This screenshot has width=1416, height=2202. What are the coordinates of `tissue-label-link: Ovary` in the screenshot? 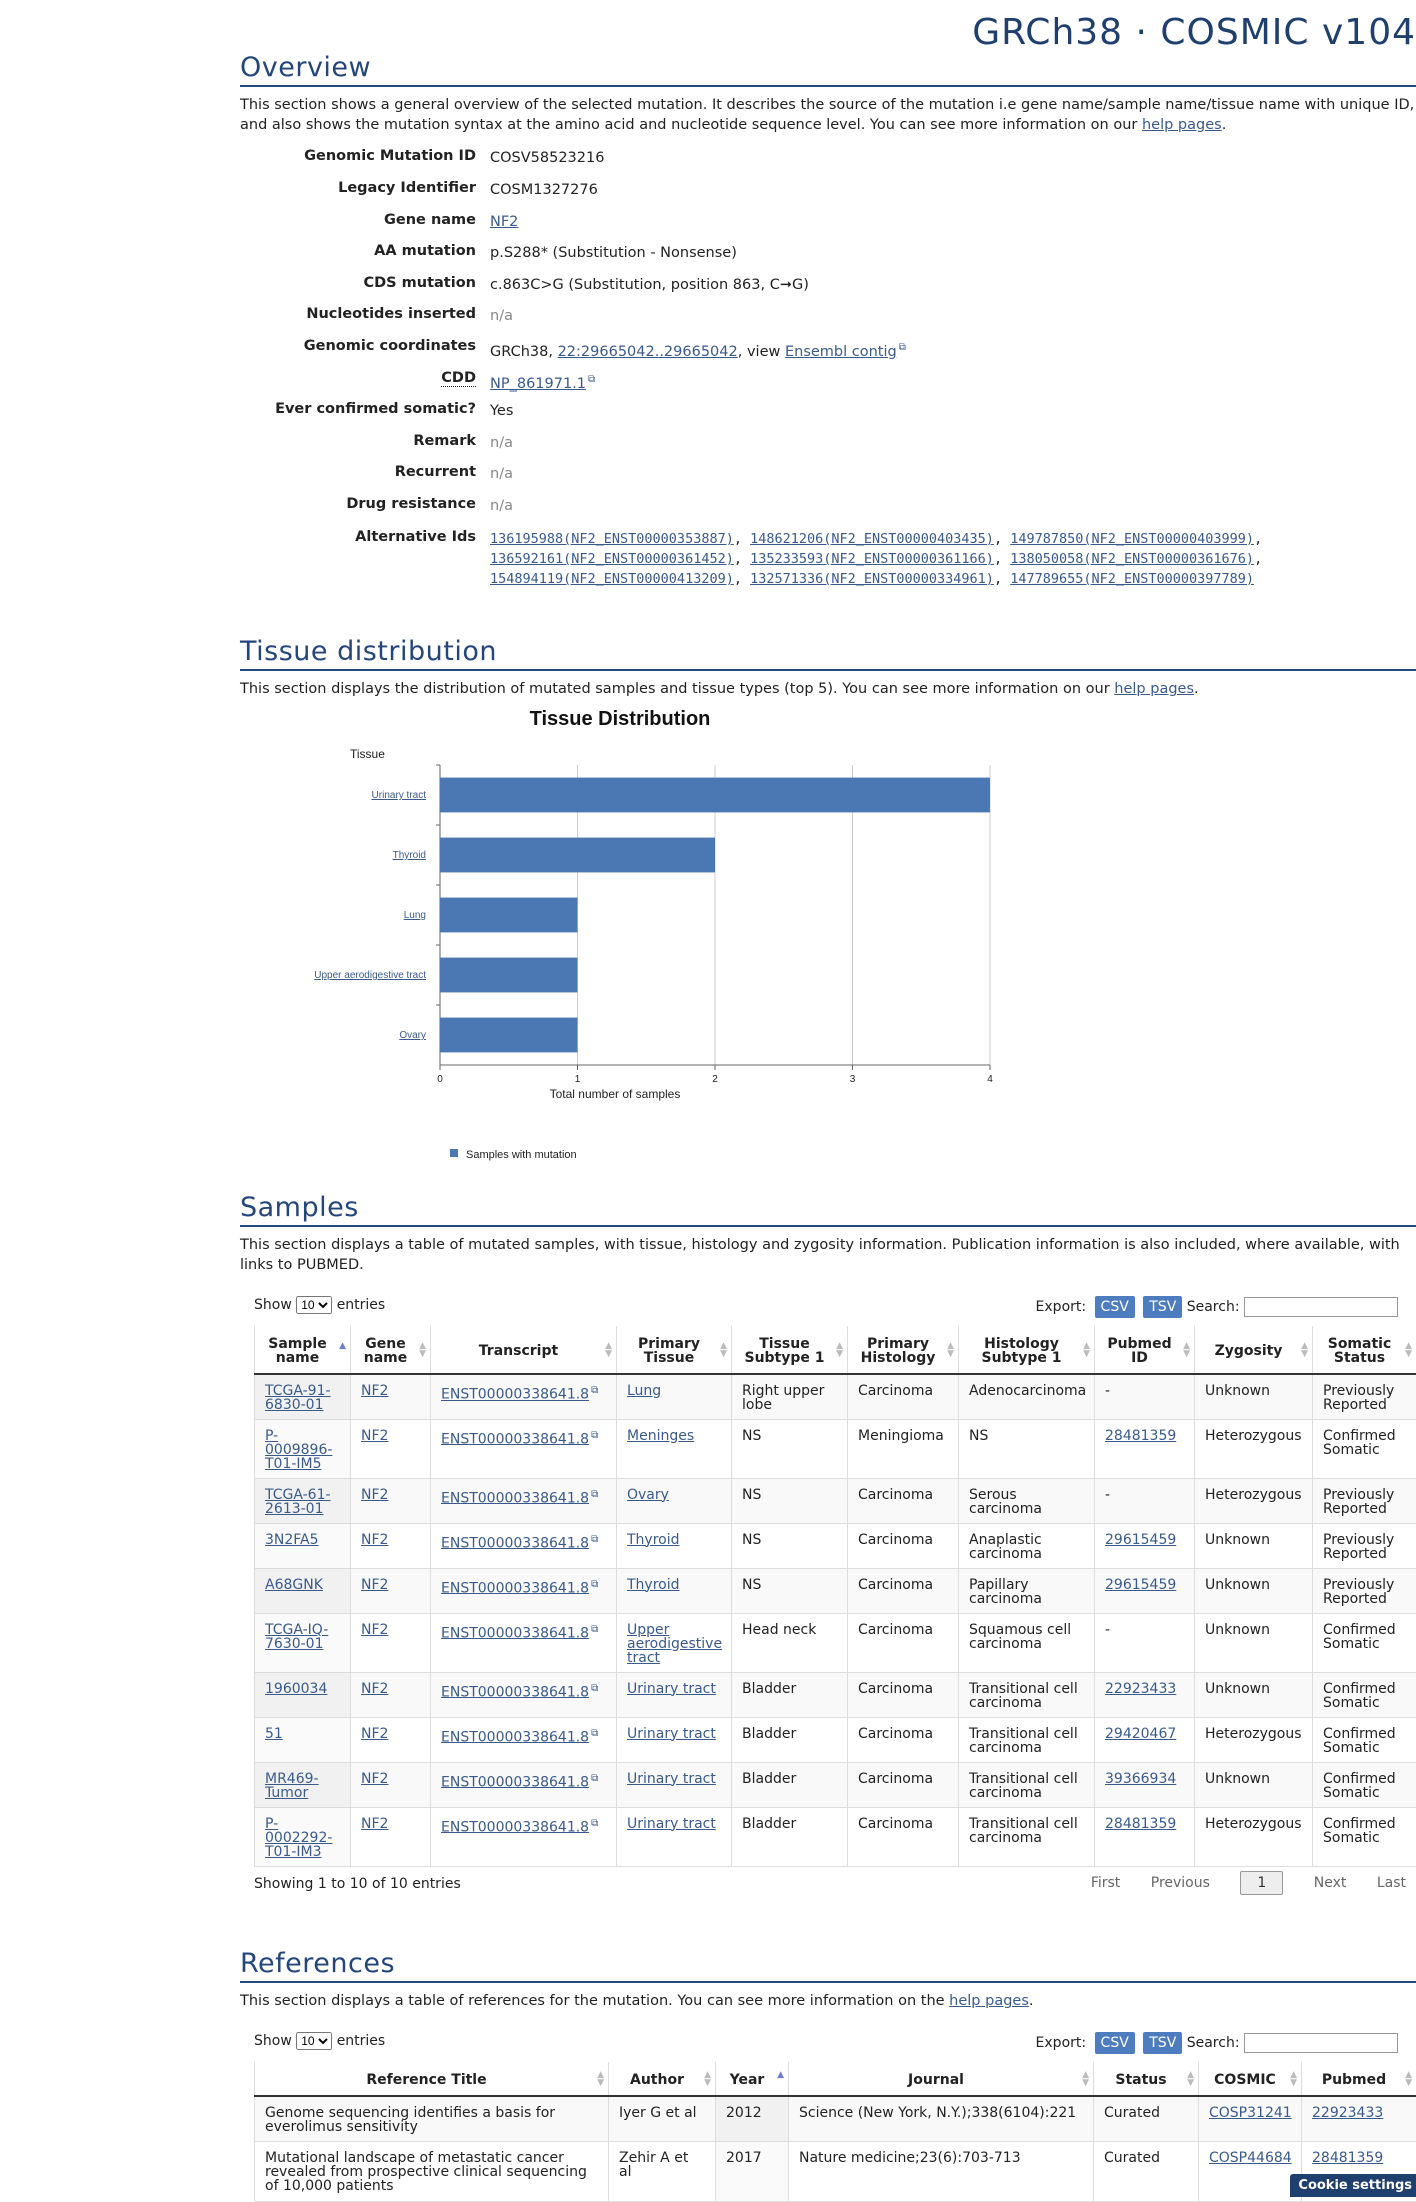 It's located at (412, 1035).